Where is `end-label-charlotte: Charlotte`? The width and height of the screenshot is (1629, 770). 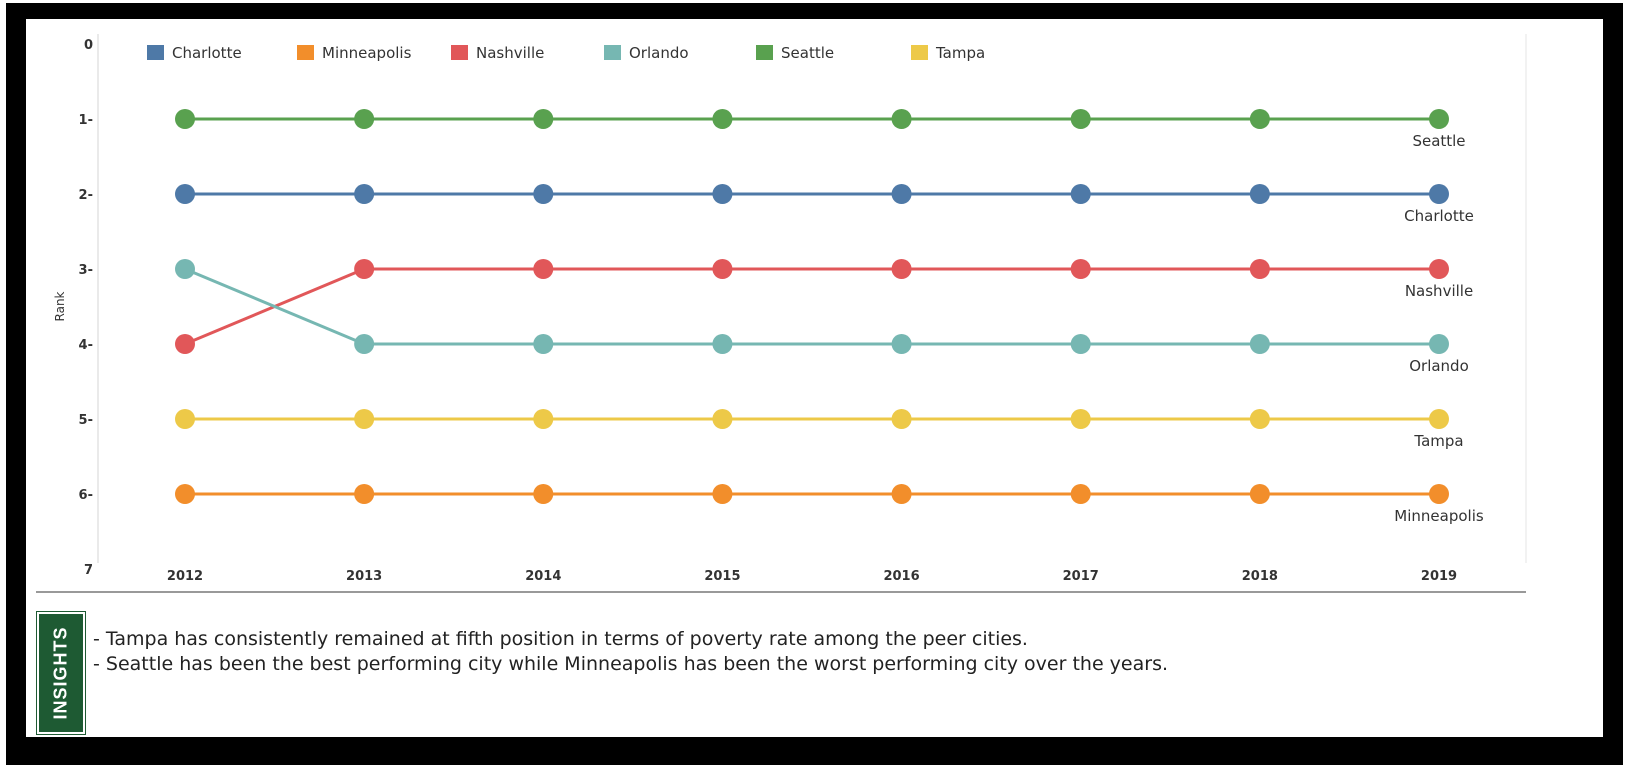
end-label-charlotte: Charlotte is located at coordinates (1439, 216).